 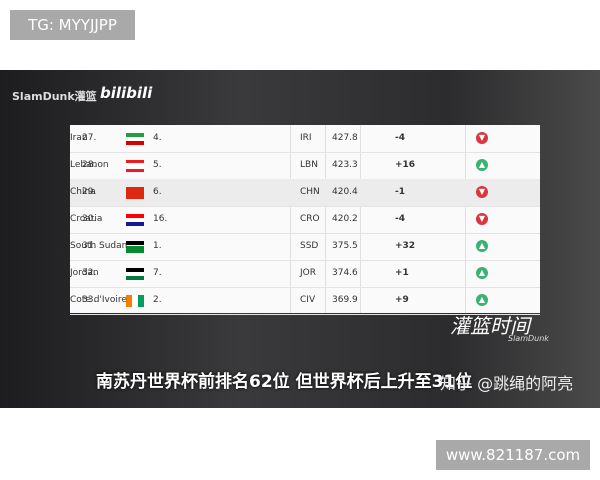 I want to click on table-row: 28. Lebanon 5. LBN 423.3 +16 ▲, so click(x=305, y=166).